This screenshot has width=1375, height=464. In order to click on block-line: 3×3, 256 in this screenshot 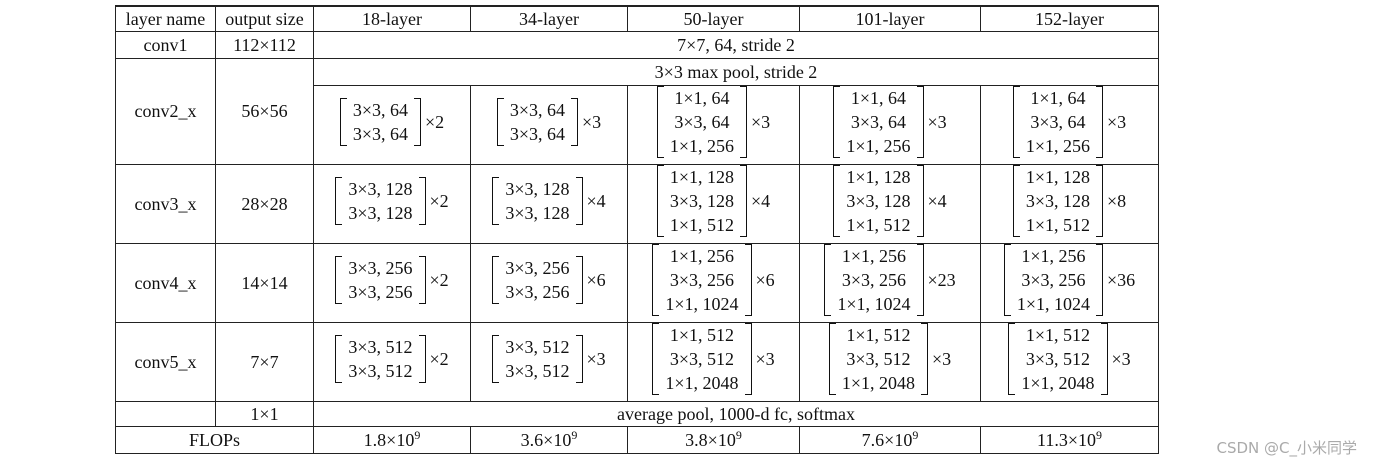, I will do `click(537, 268)`.